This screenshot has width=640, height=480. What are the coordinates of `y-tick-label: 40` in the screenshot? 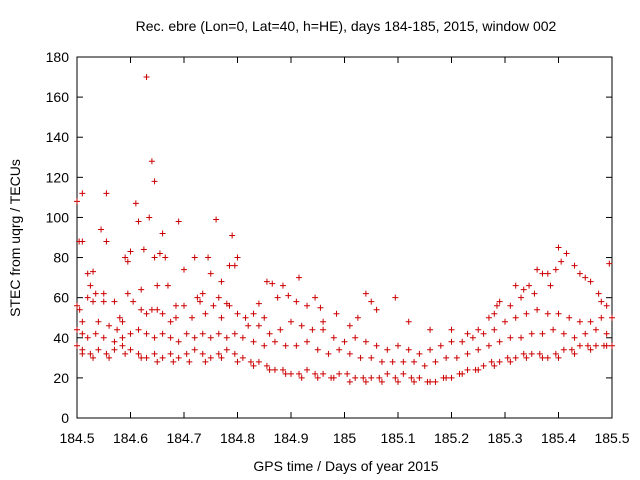 It's located at (61, 338).